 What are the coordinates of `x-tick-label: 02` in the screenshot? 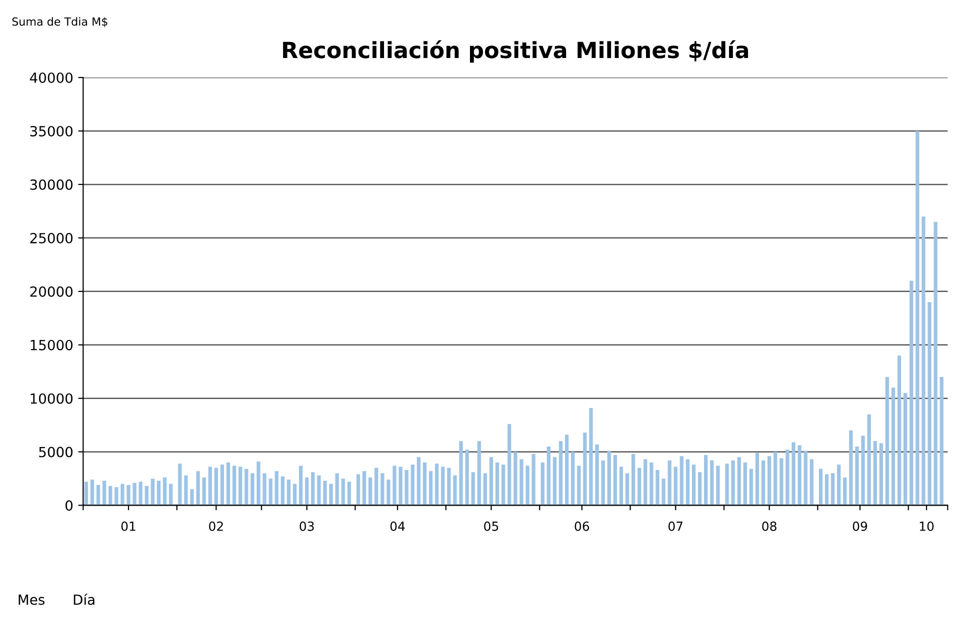 It's located at (216, 526).